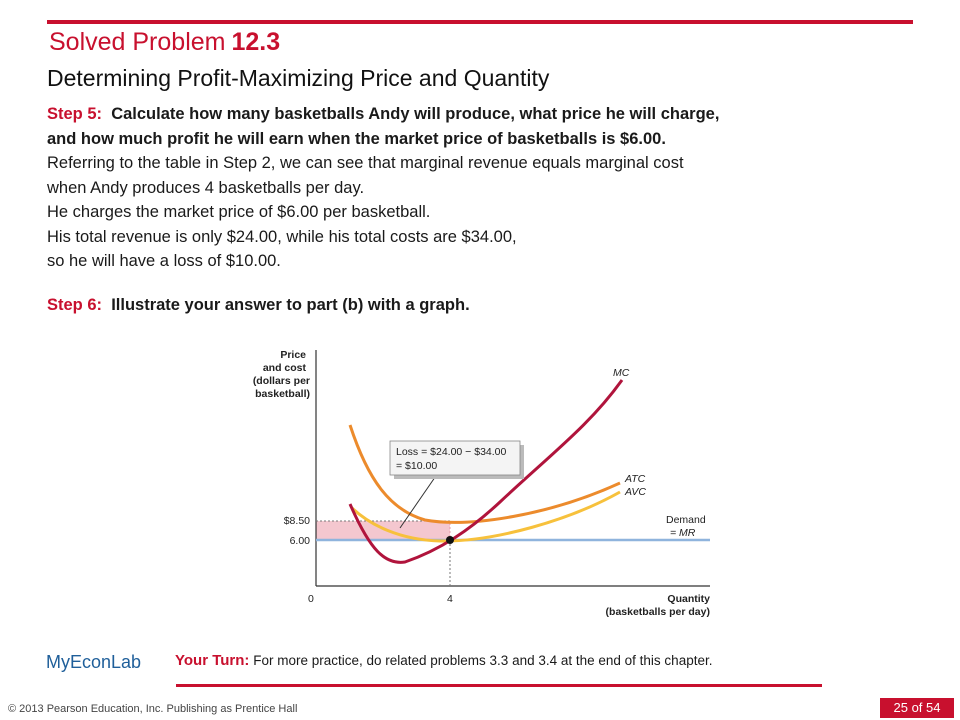  I want to click on loss-area, so click(383, 530).